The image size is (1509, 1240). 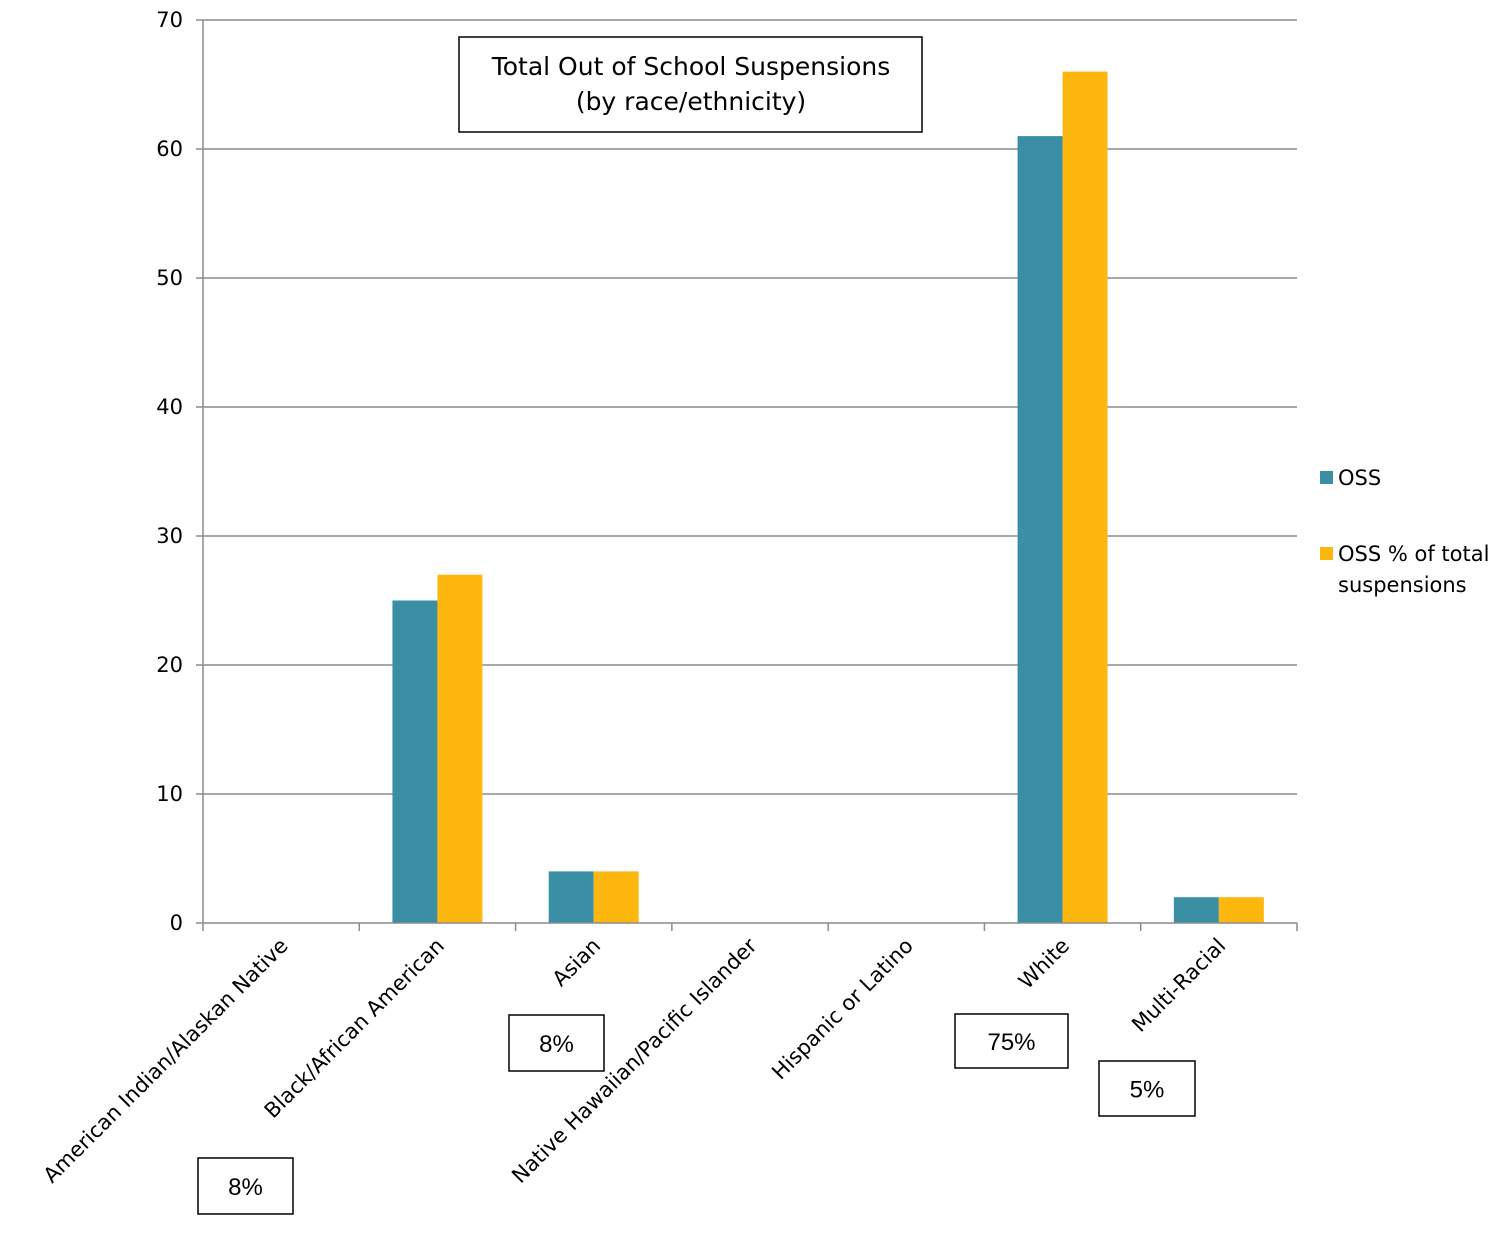 What do you see at coordinates (169, 278) in the screenshot?
I see `y-tick-label: 50` at bounding box center [169, 278].